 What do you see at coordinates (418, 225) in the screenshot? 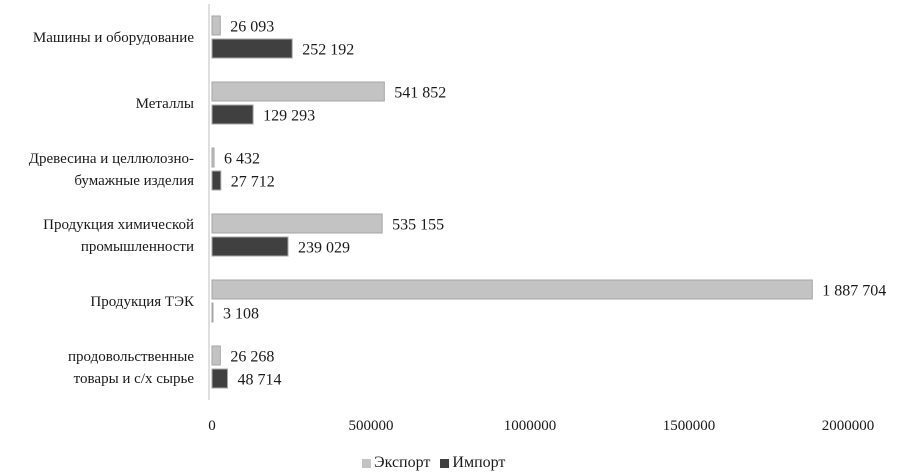
I see `data-label-export: 535 155` at bounding box center [418, 225].